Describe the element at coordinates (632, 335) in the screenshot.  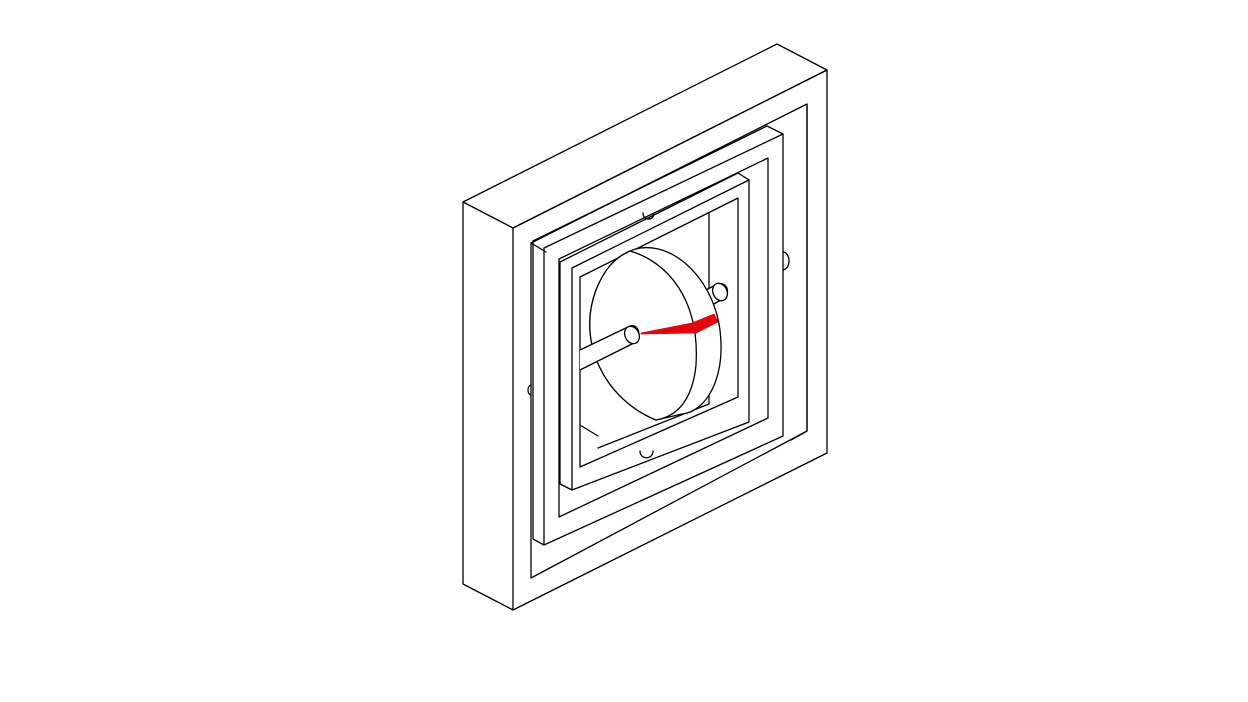
I see `axle-left-end` at that location.